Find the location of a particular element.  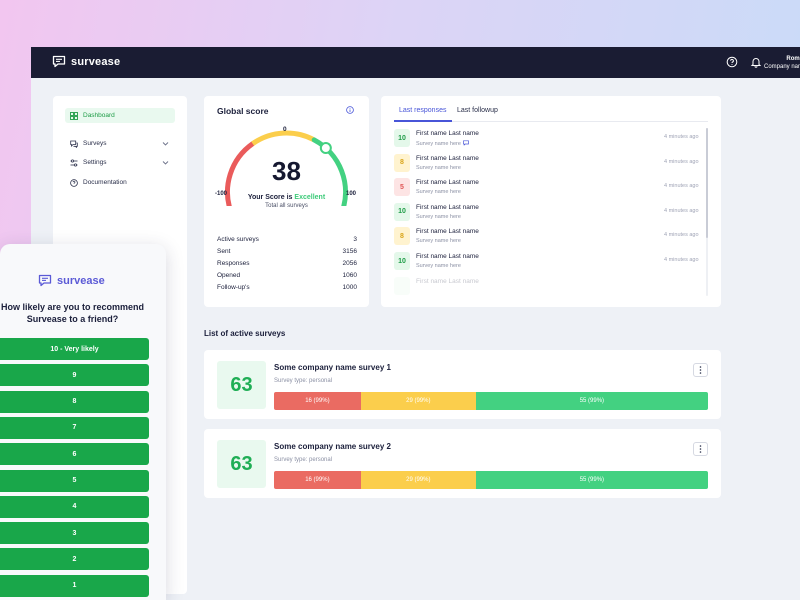

stat-value: 3 is located at coordinates (355, 239).